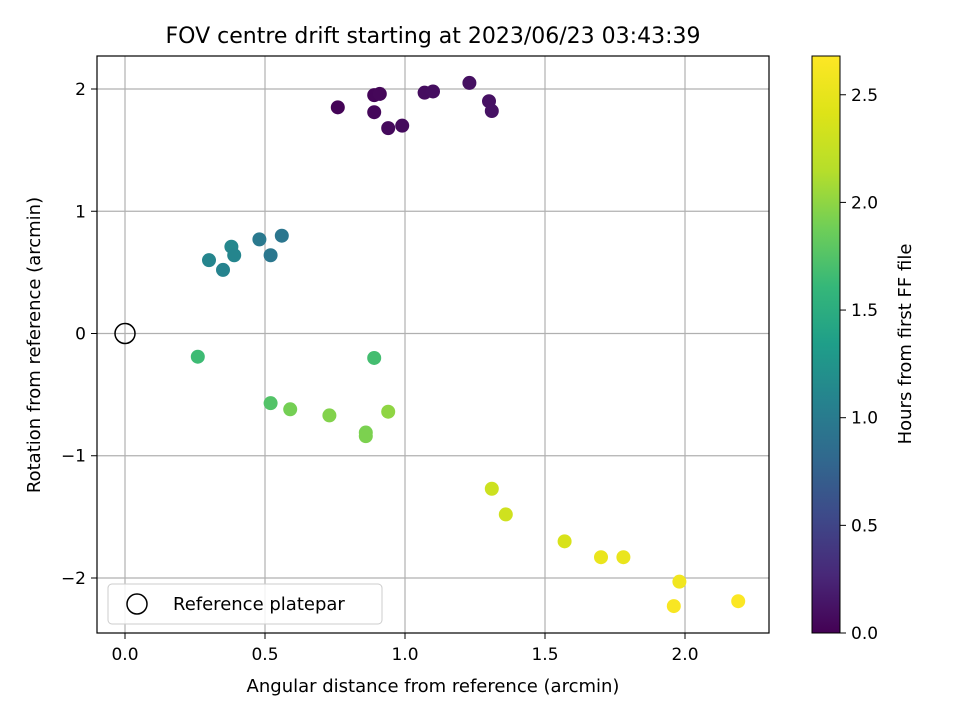 Image resolution: width=960 pixels, height=720 pixels. Describe the element at coordinates (864, 526) in the screenshot. I see `colorbar-tick-label: 0.5` at that location.